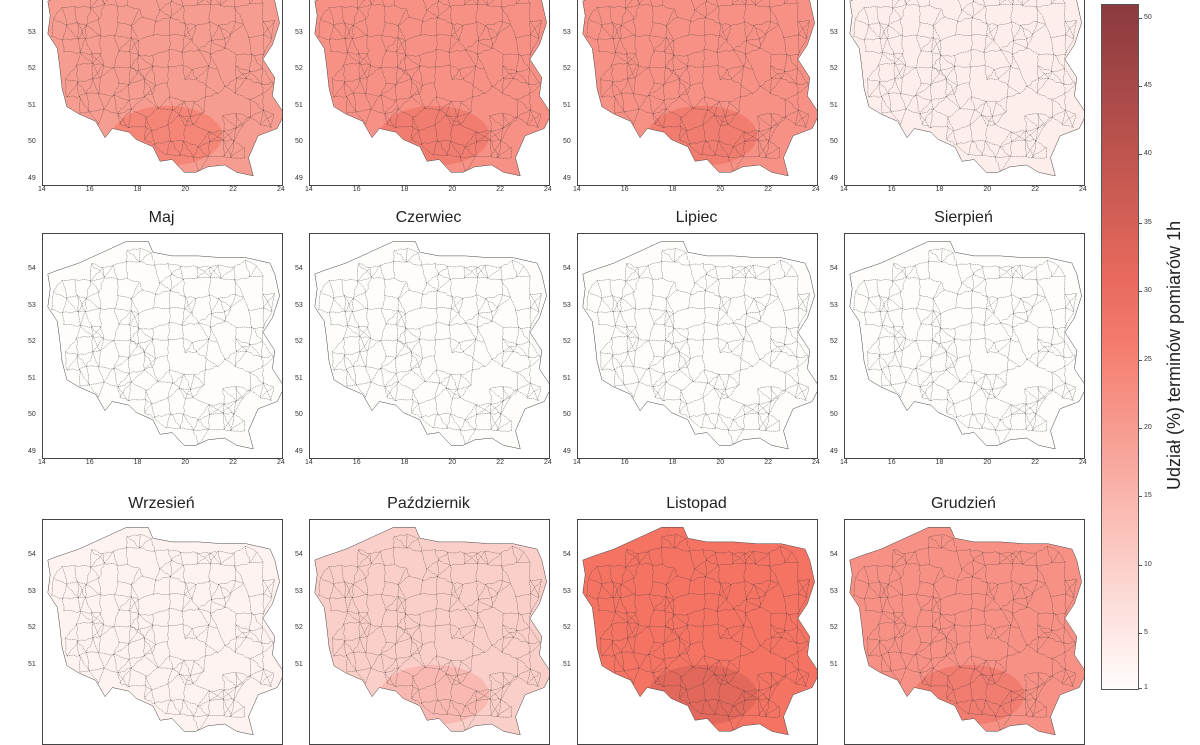 The image size is (1200, 745). Describe the element at coordinates (1120, 347) in the screenshot. I see `colorbar` at that location.